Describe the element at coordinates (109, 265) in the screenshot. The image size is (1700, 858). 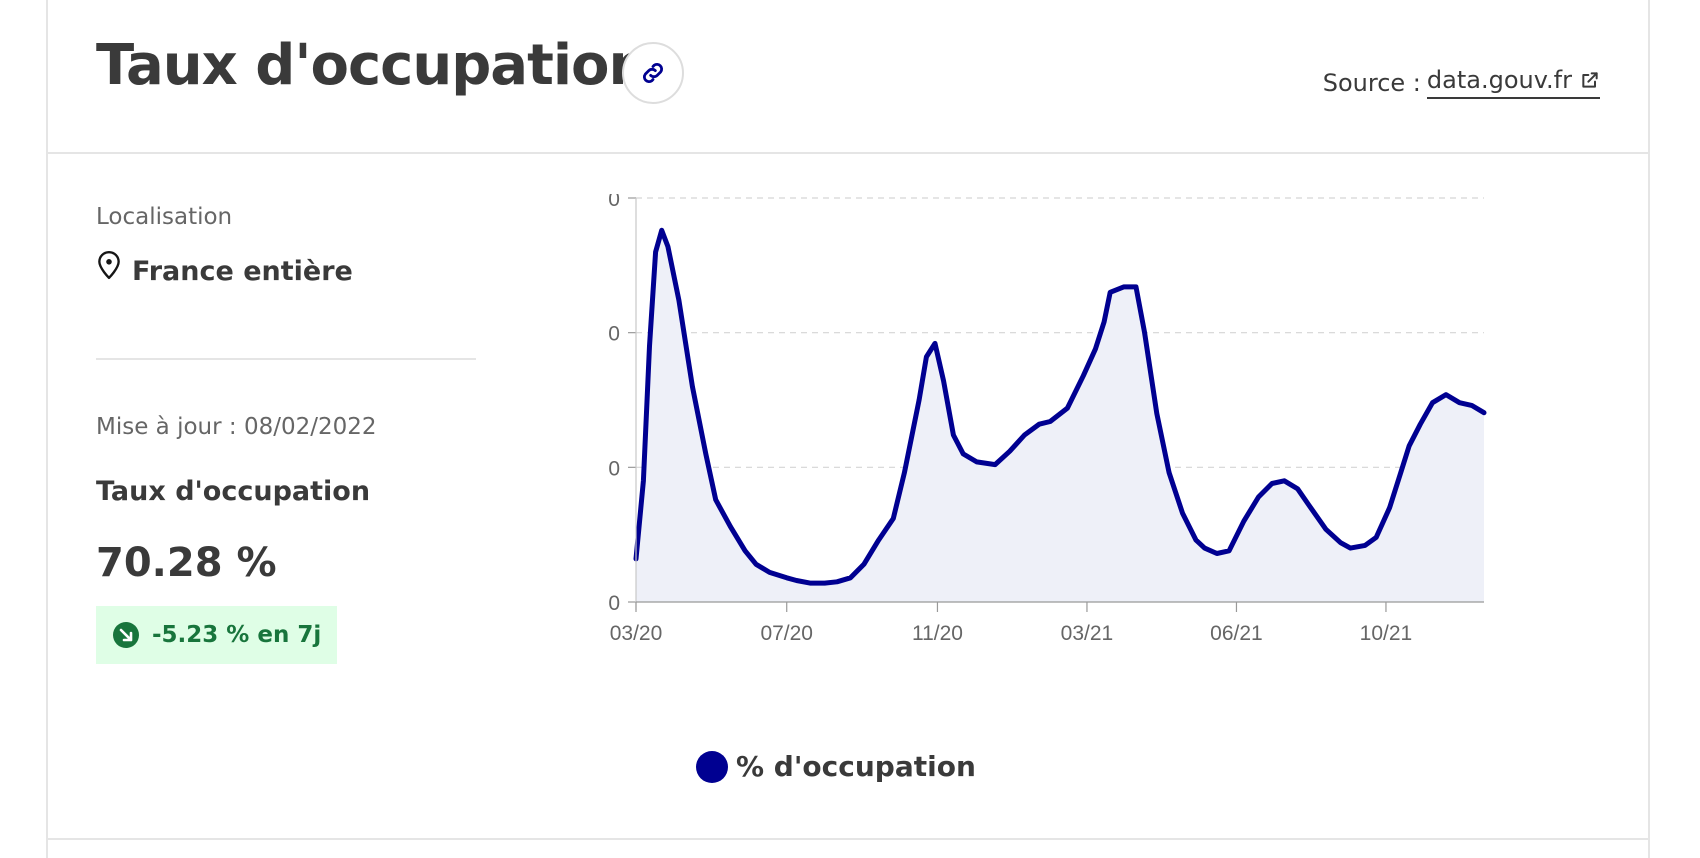
I see `map-pin-icon` at that location.